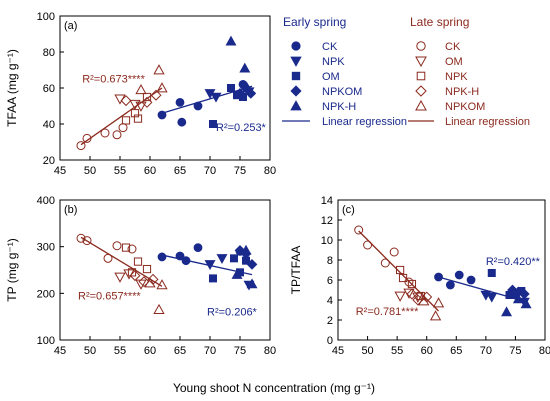  I want to click on legend-label-late: NPKOM, so click(465, 107).